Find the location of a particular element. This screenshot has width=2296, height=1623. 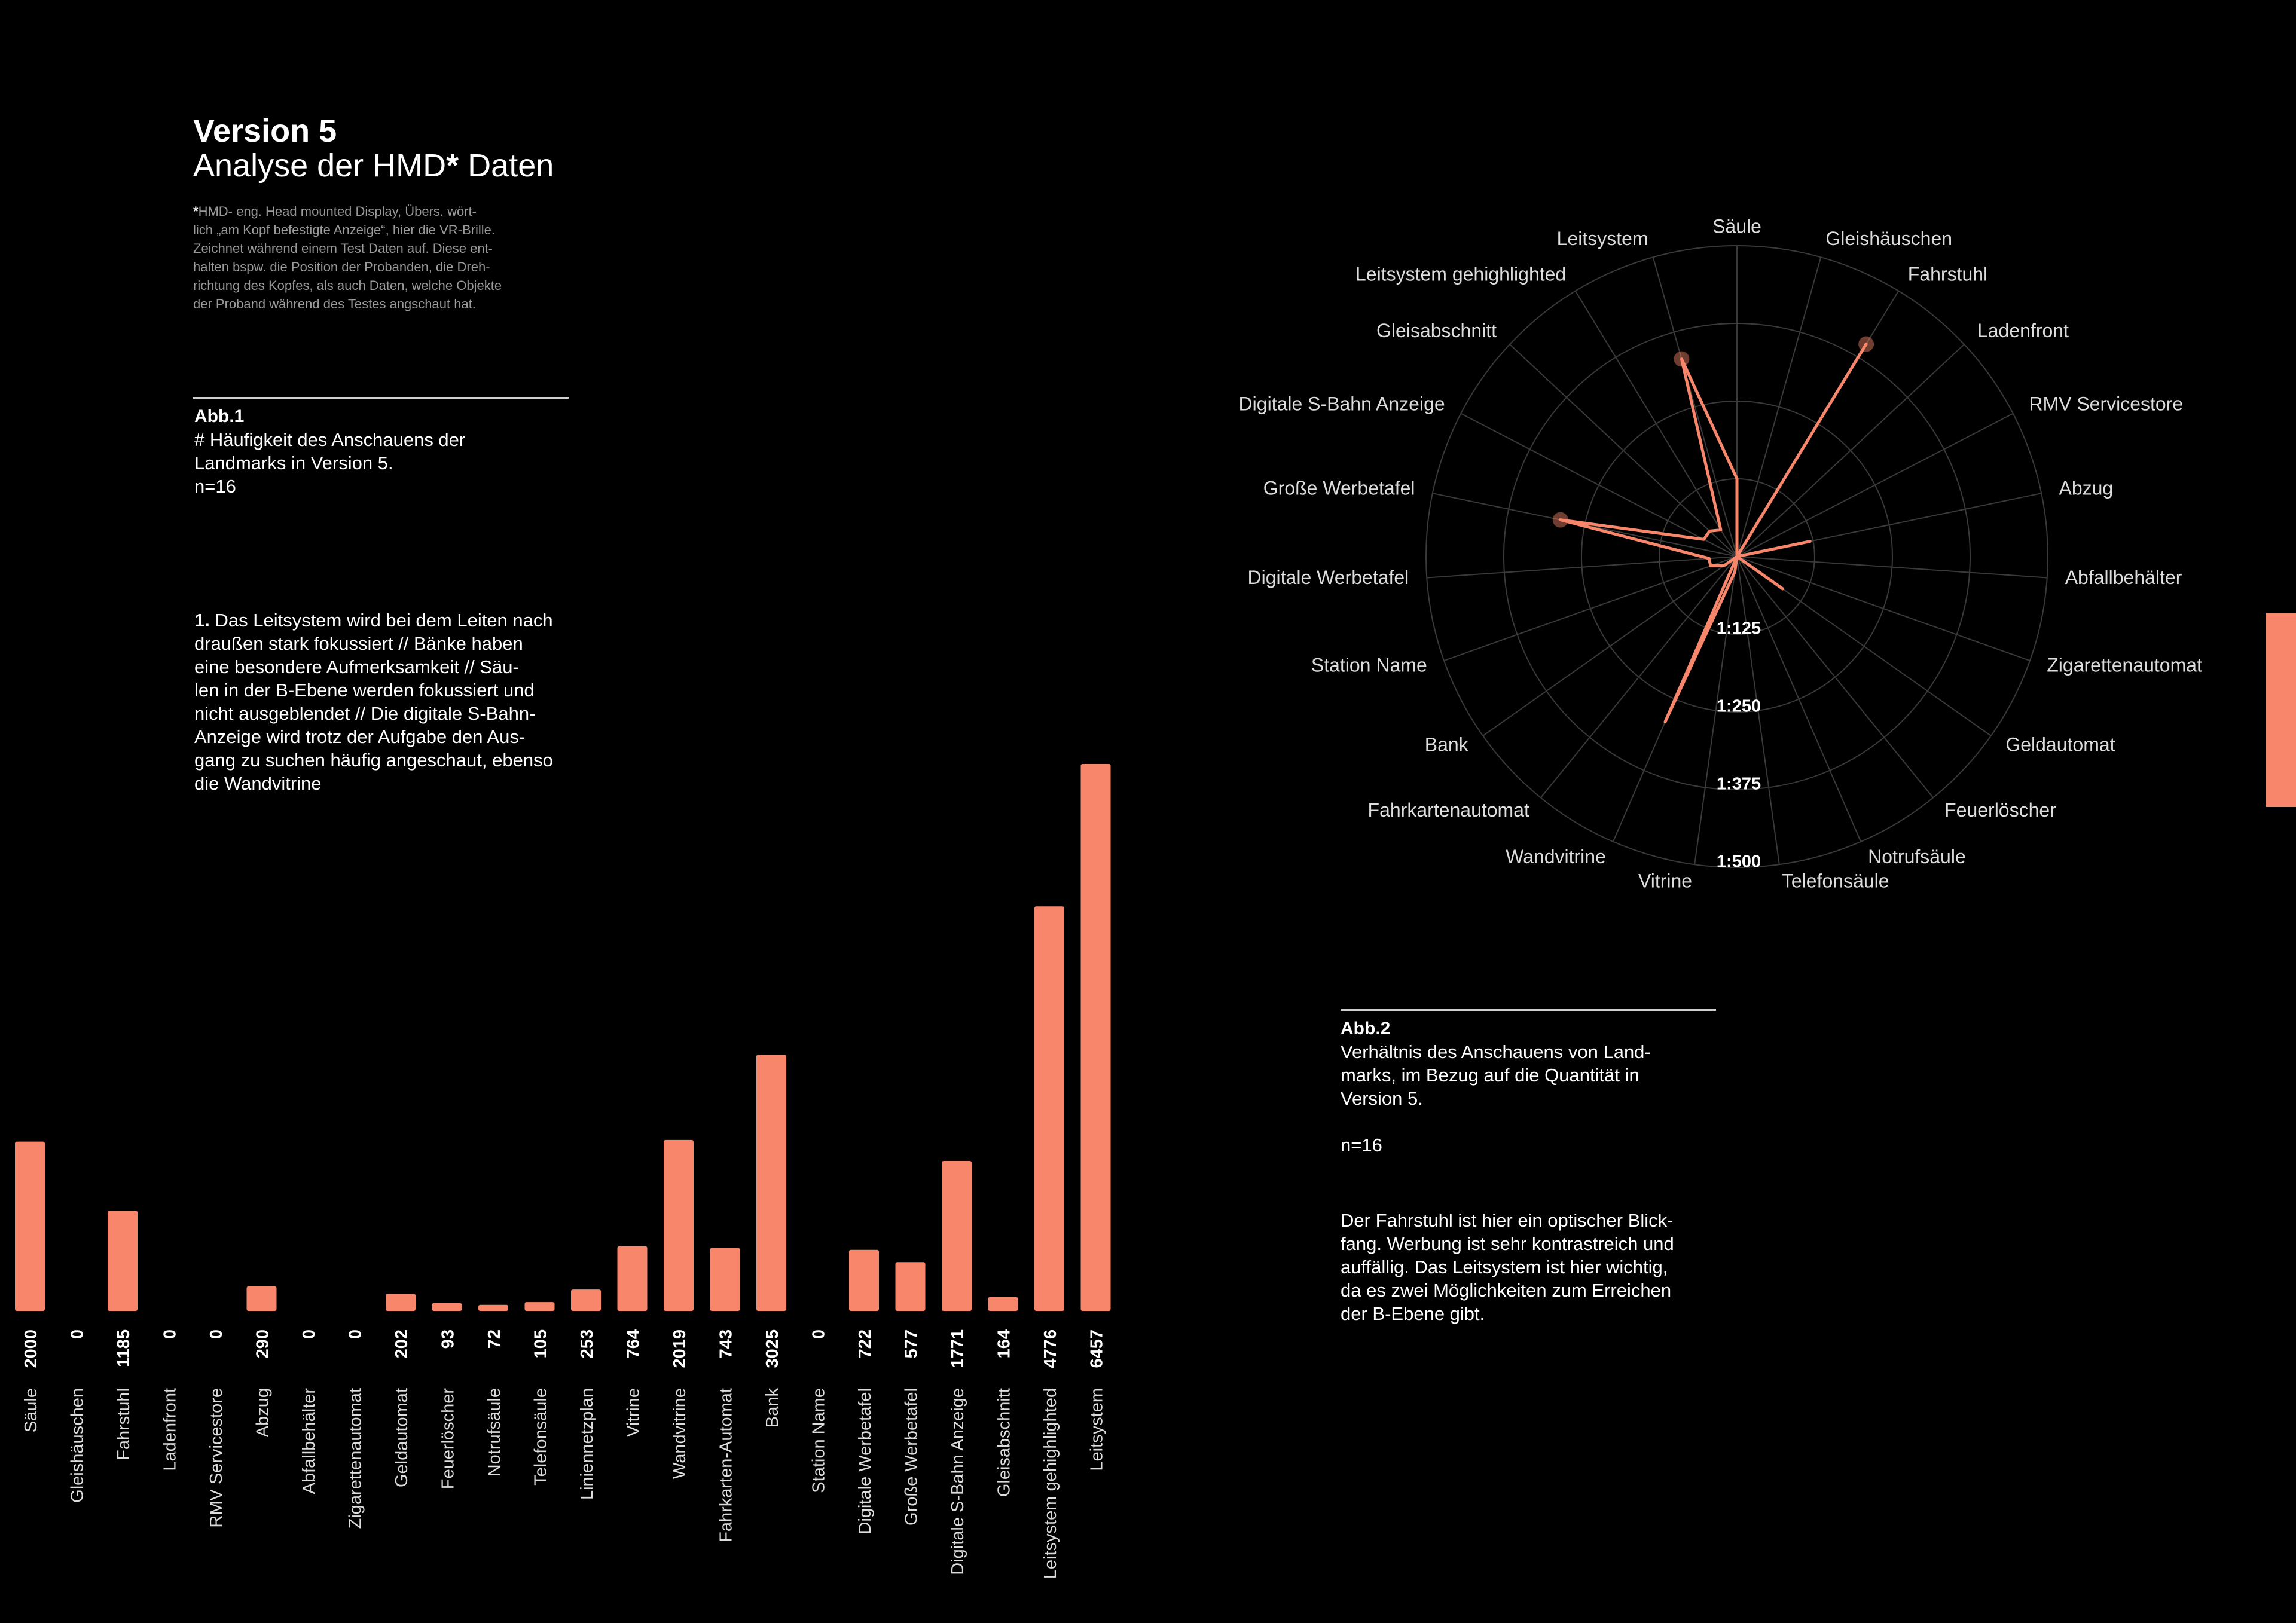

radar-axis-label: Leitsystem is located at coordinates (1602, 239).